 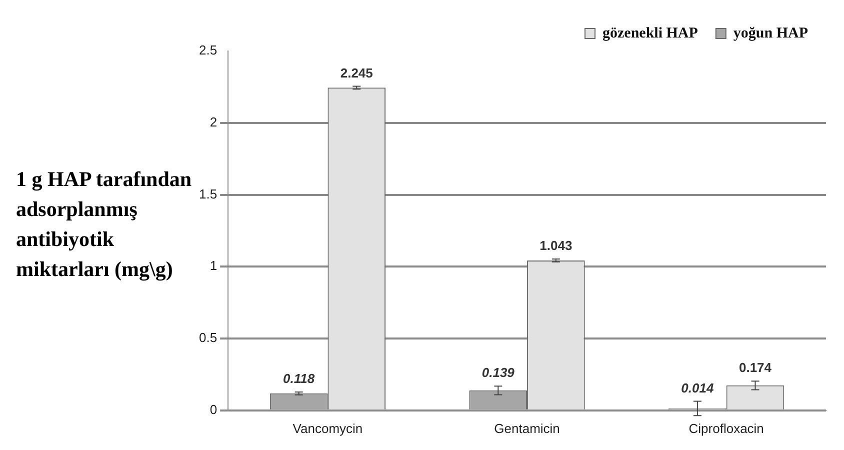 What do you see at coordinates (104, 224) in the screenshot?
I see `y-axis-title: 1 g HAP tarafından adsorplanmış antibiyotik miktarları (mg\g)` at bounding box center [104, 224].